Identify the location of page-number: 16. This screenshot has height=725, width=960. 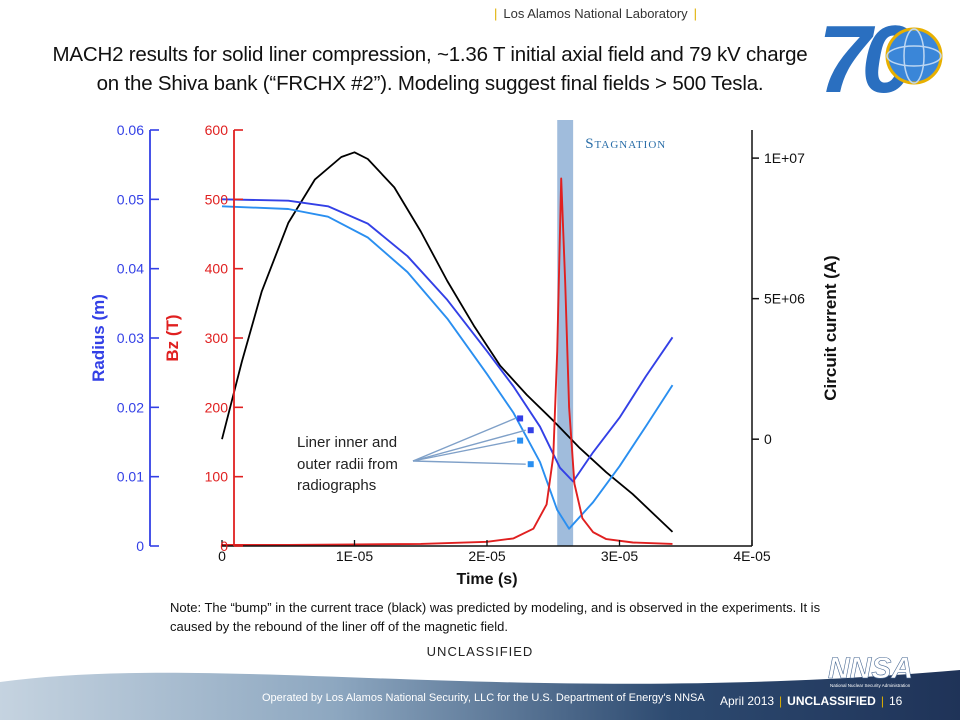
(895, 701).